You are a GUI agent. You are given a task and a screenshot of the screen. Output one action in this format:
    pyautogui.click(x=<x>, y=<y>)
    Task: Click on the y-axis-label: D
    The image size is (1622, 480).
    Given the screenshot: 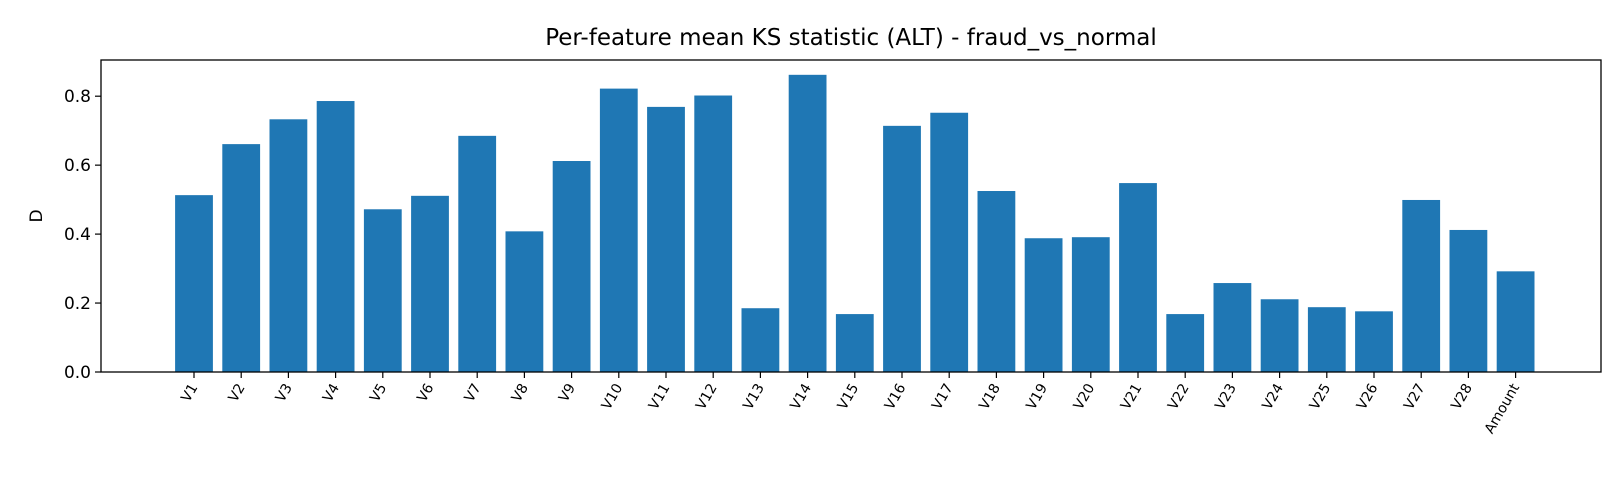 What is the action you would take?
    pyautogui.click(x=37, y=215)
    